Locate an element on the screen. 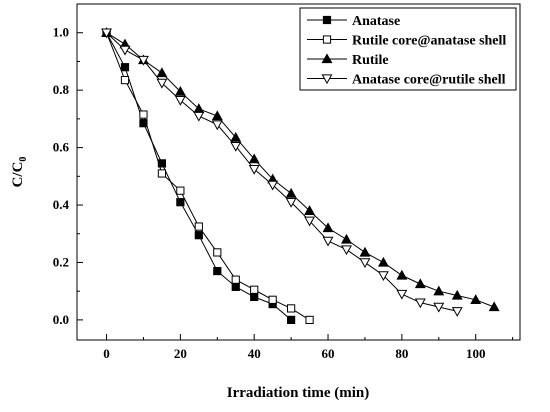  y-axis-title: C/C0 is located at coordinates (19, 172).